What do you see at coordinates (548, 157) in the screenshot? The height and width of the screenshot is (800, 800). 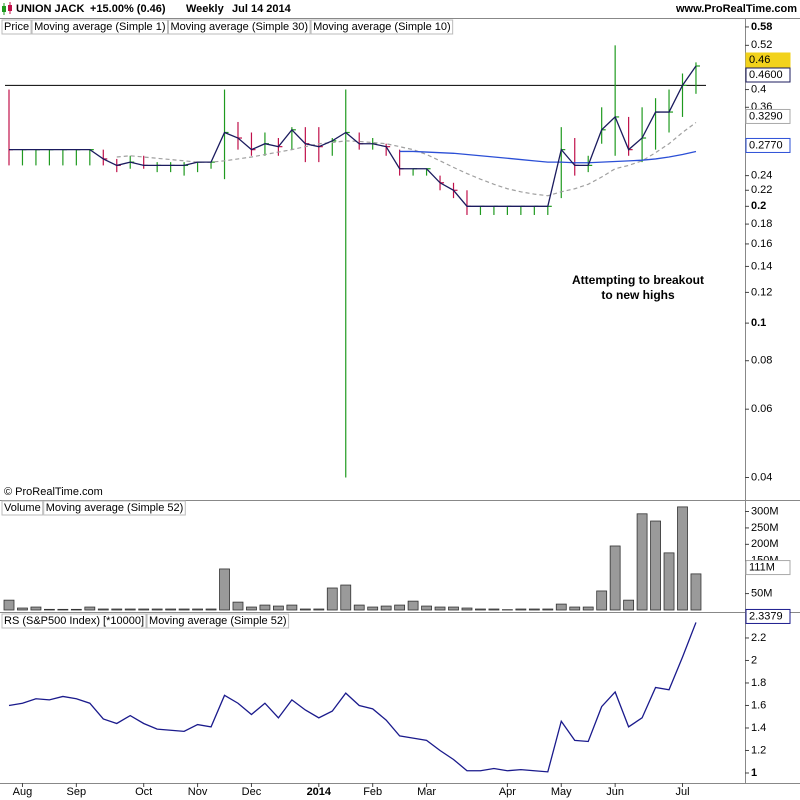 I see `series-line` at bounding box center [548, 157].